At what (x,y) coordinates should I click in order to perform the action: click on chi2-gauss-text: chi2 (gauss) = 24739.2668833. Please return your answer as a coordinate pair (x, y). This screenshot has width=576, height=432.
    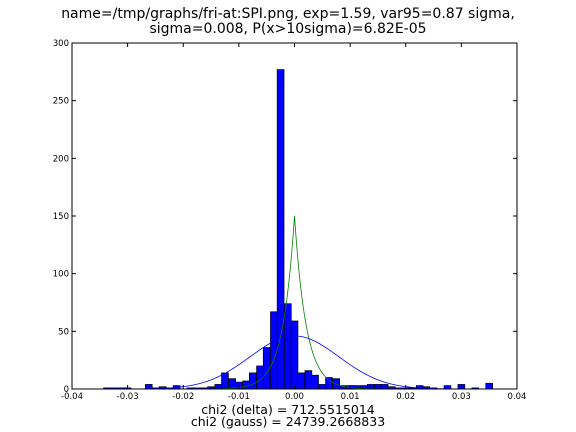
    Looking at the image, I should click on (288, 421).